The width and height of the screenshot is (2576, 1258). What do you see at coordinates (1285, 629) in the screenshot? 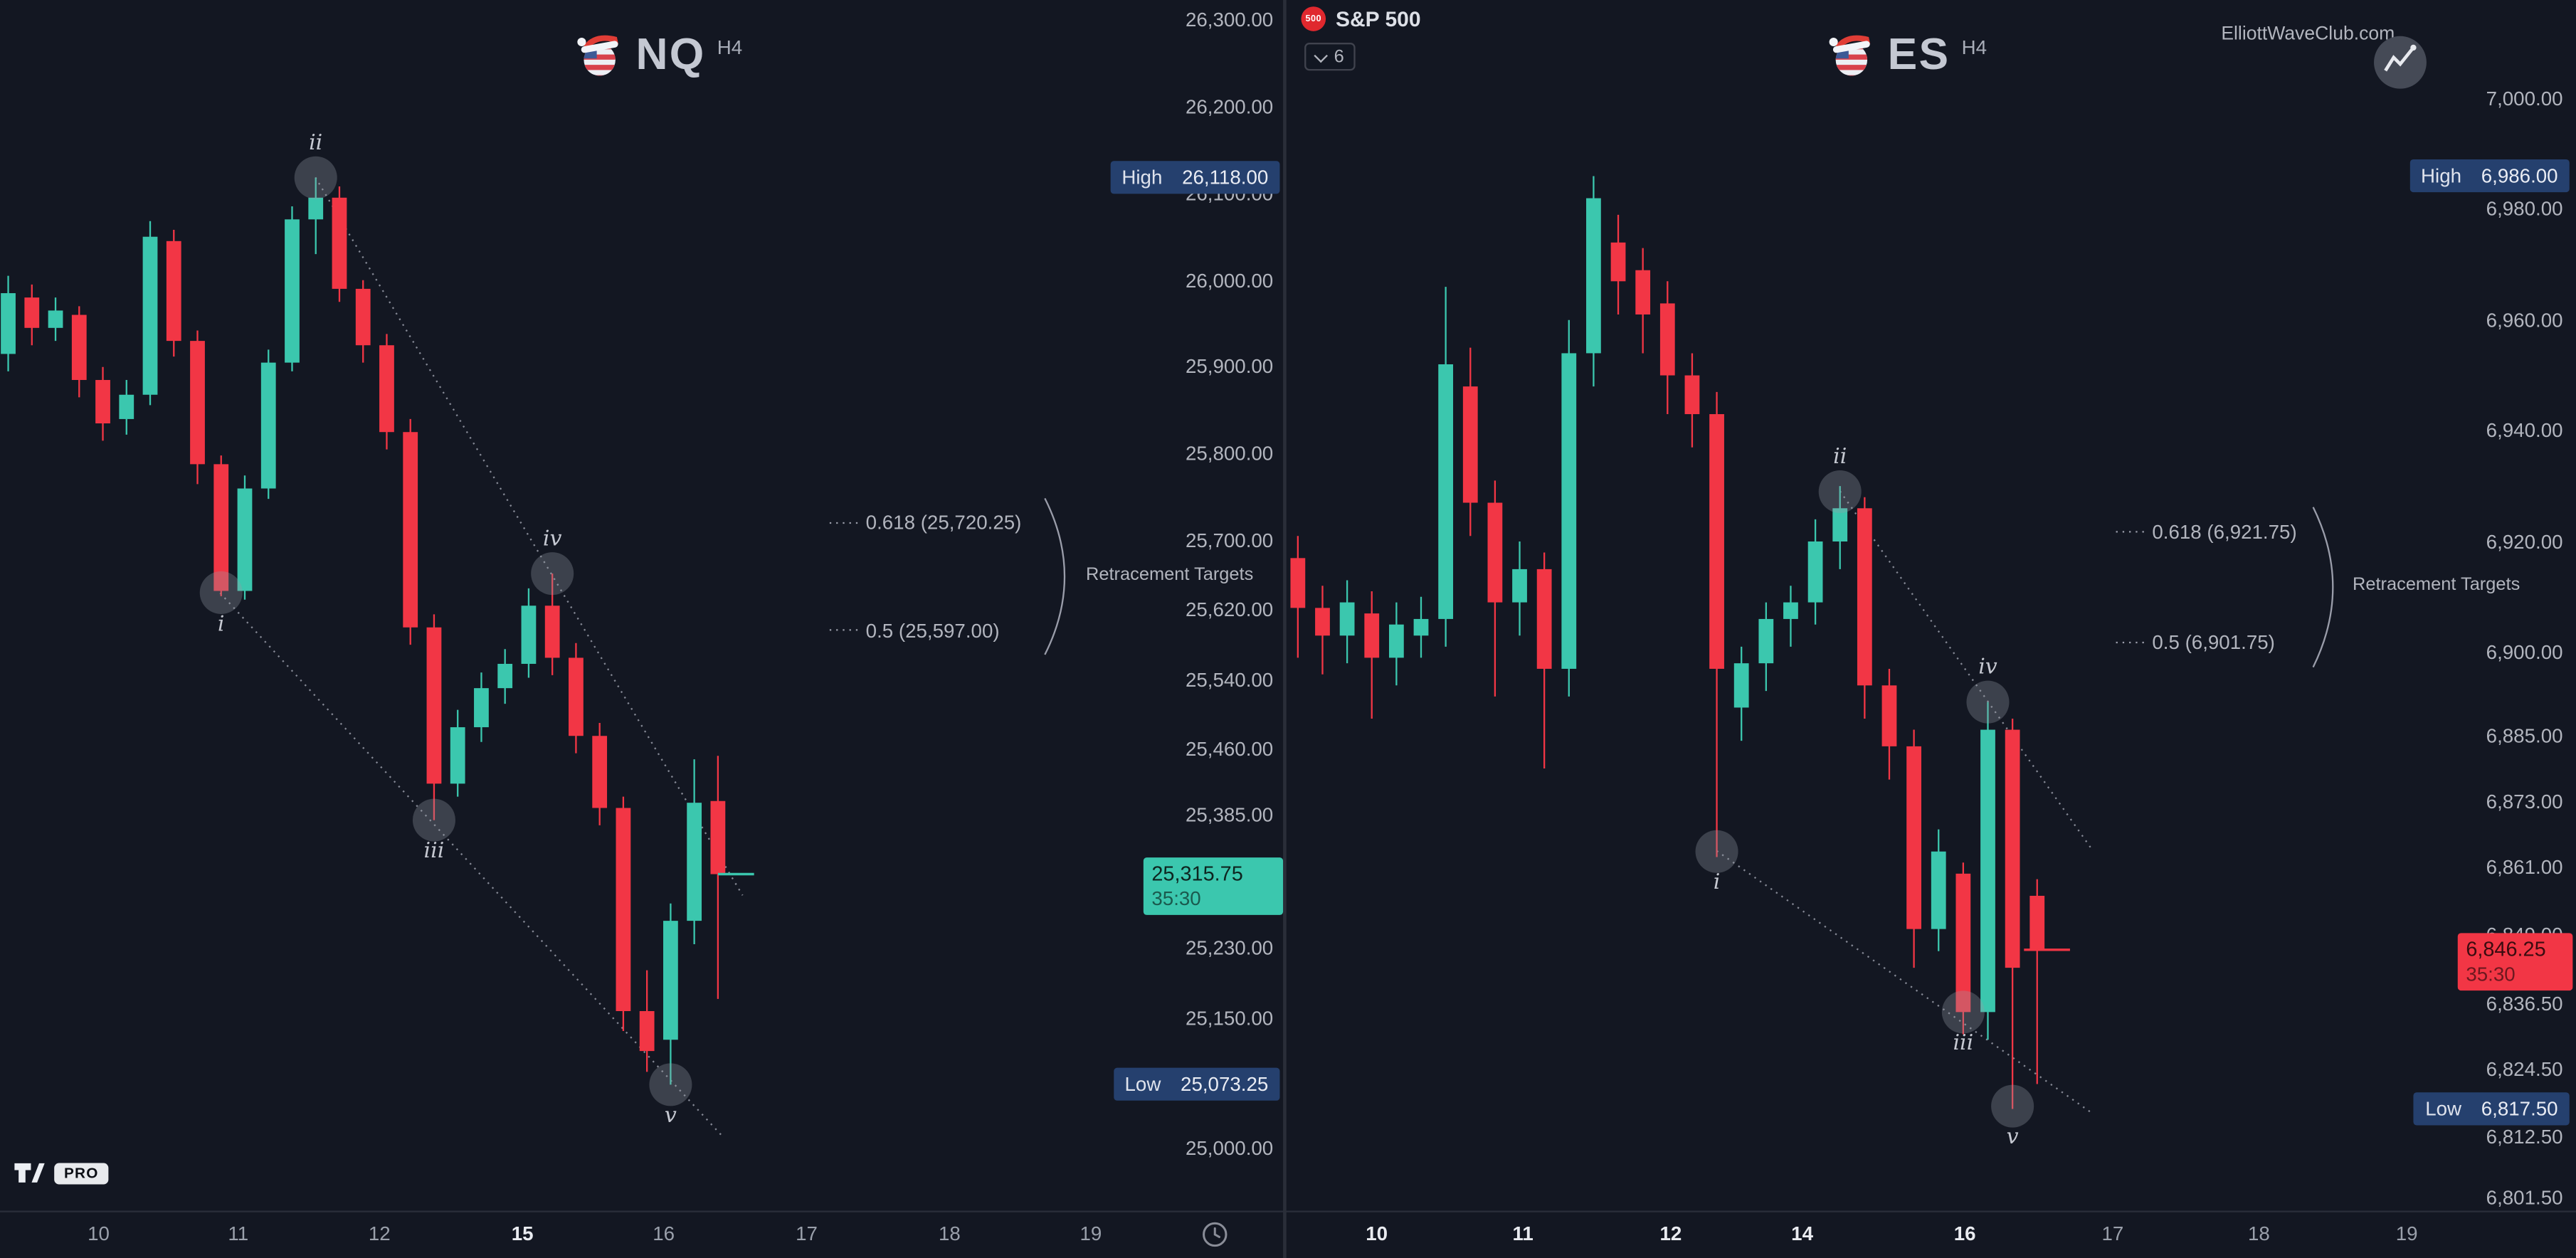
I see `pane-divider` at bounding box center [1285, 629].